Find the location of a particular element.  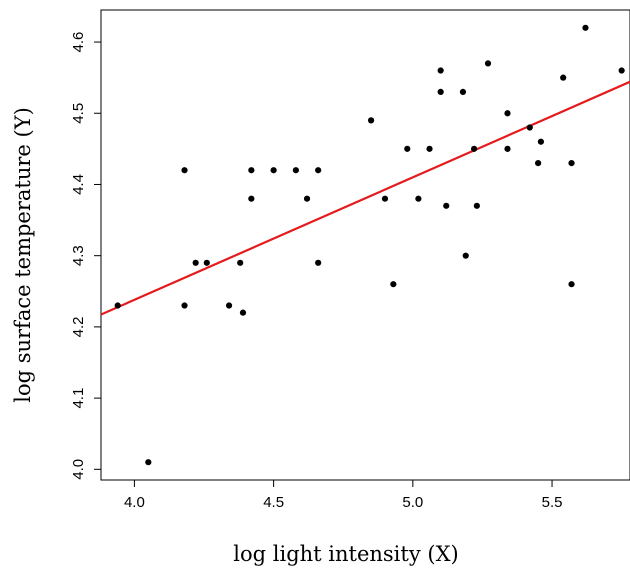

y-tick-label: 4.5 is located at coordinates (78, 113).